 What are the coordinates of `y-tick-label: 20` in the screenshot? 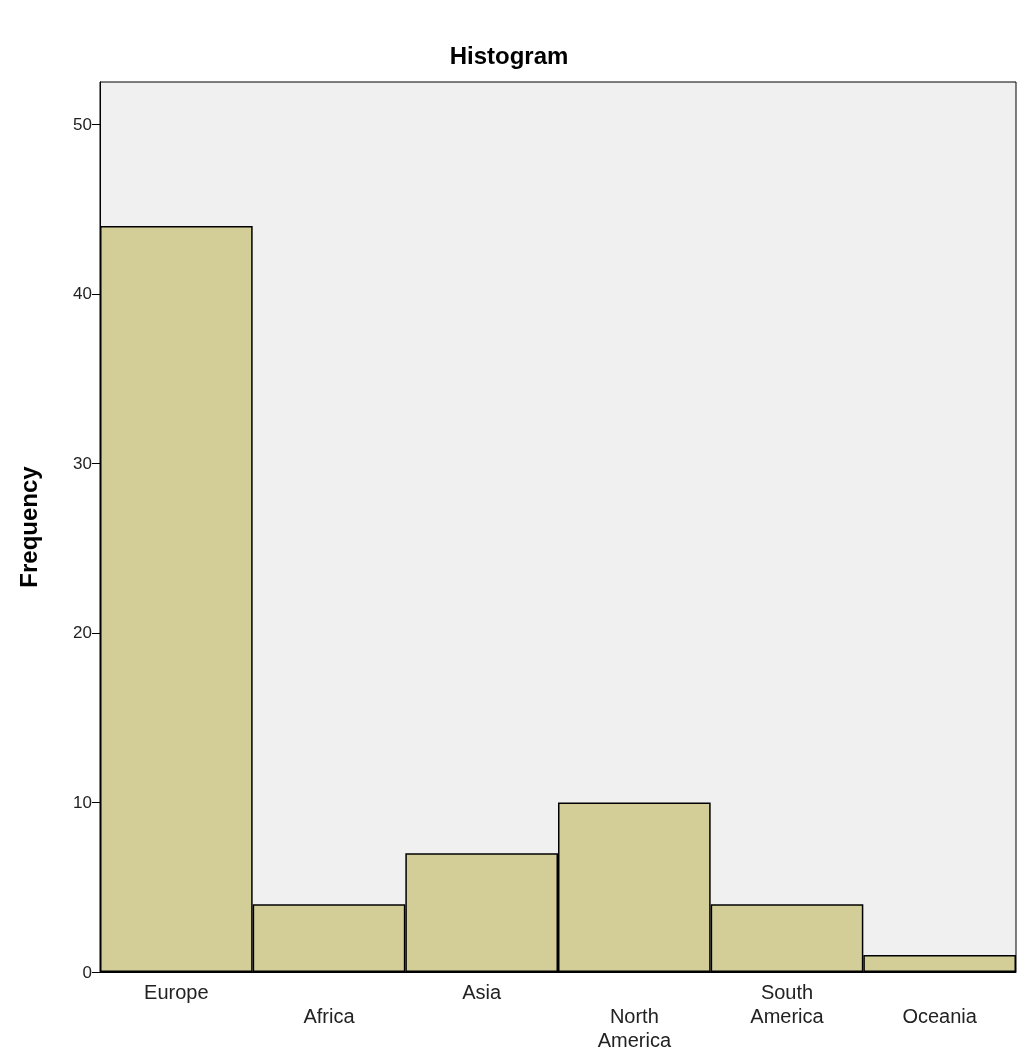 It's located at (82, 633).